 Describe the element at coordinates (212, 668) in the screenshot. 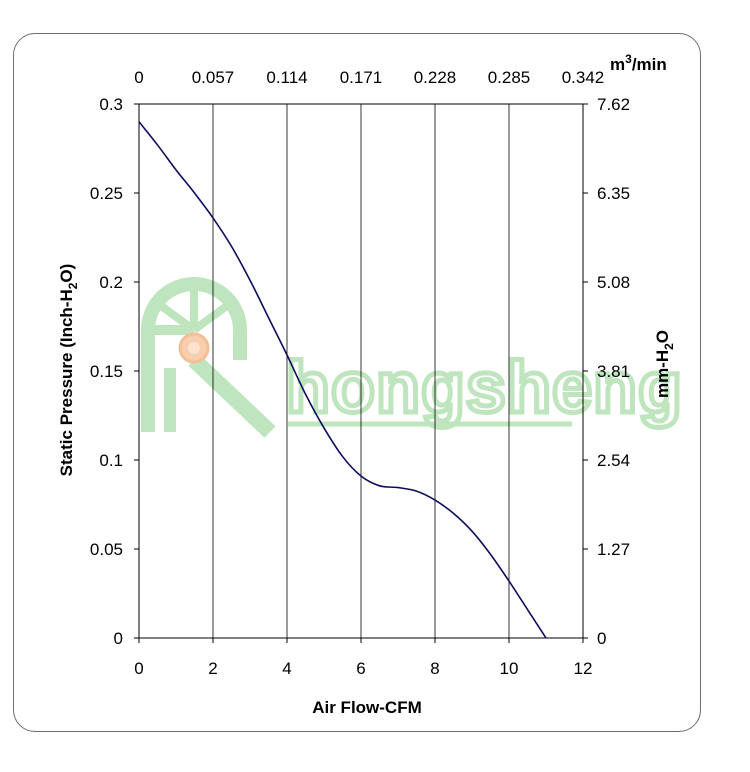

I see `x-tick-label: 2` at that location.